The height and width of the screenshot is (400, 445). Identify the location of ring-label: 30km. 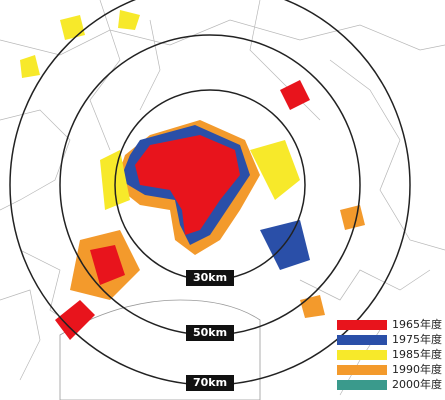
(210, 277).